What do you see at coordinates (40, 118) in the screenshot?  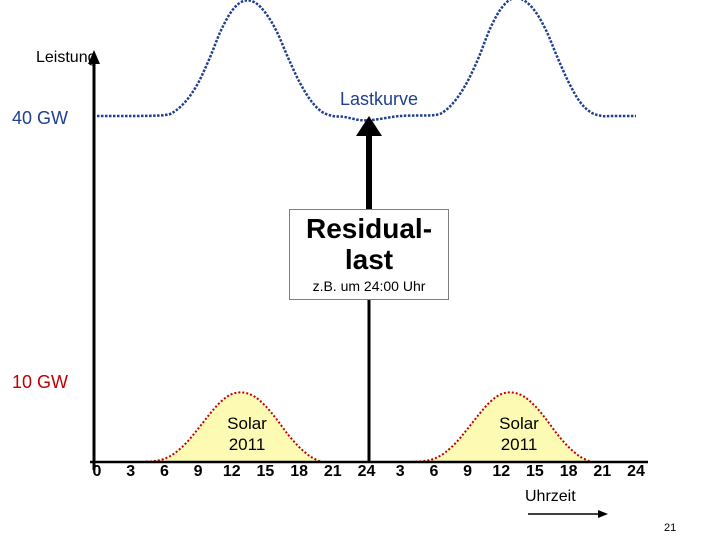 I see `y-tick-40-gw: 40 GW` at bounding box center [40, 118].